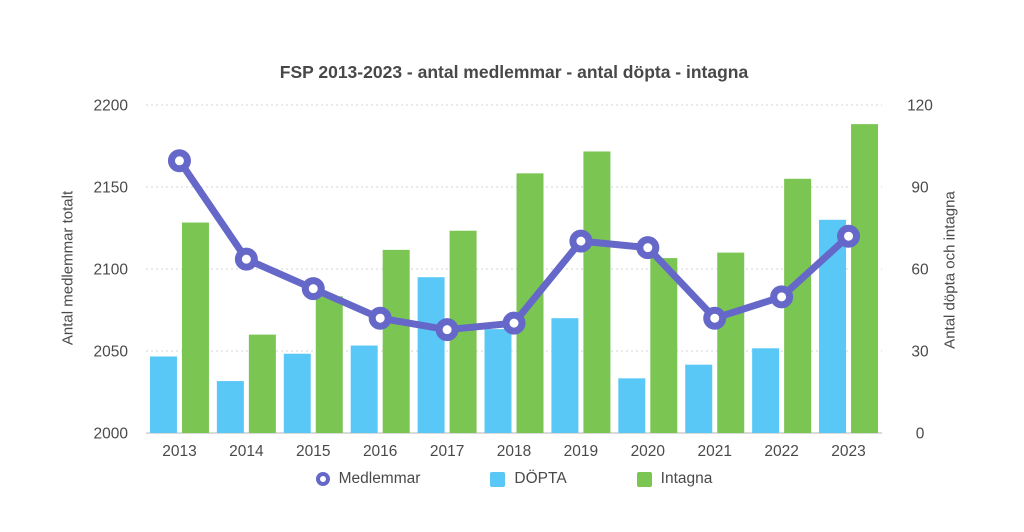 The height and width of the screenshot is (532, 1024). I want to click on left-axis-tick: 2150, so click(111, 188).